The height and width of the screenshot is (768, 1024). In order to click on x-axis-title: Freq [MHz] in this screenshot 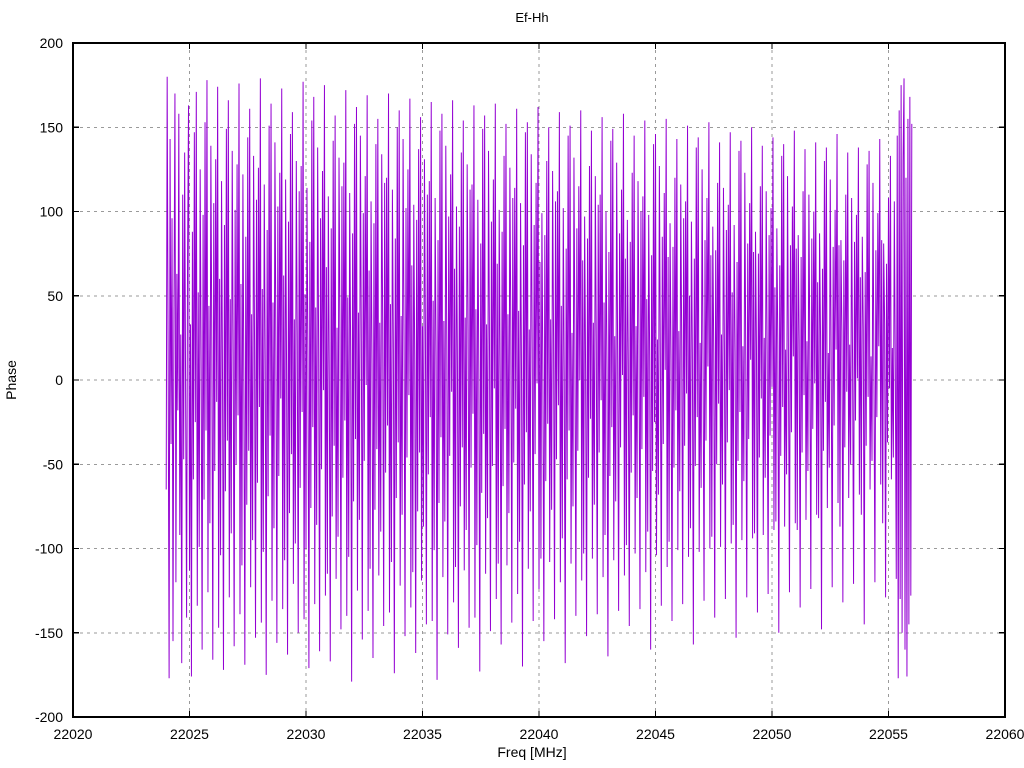, I will do `click(531, 752)`.